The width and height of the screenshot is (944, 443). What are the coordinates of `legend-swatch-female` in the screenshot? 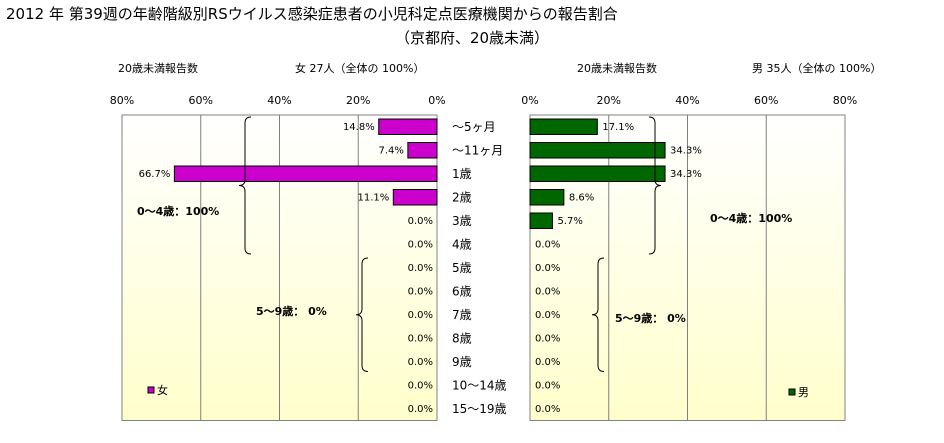 It's located at (151, 390).